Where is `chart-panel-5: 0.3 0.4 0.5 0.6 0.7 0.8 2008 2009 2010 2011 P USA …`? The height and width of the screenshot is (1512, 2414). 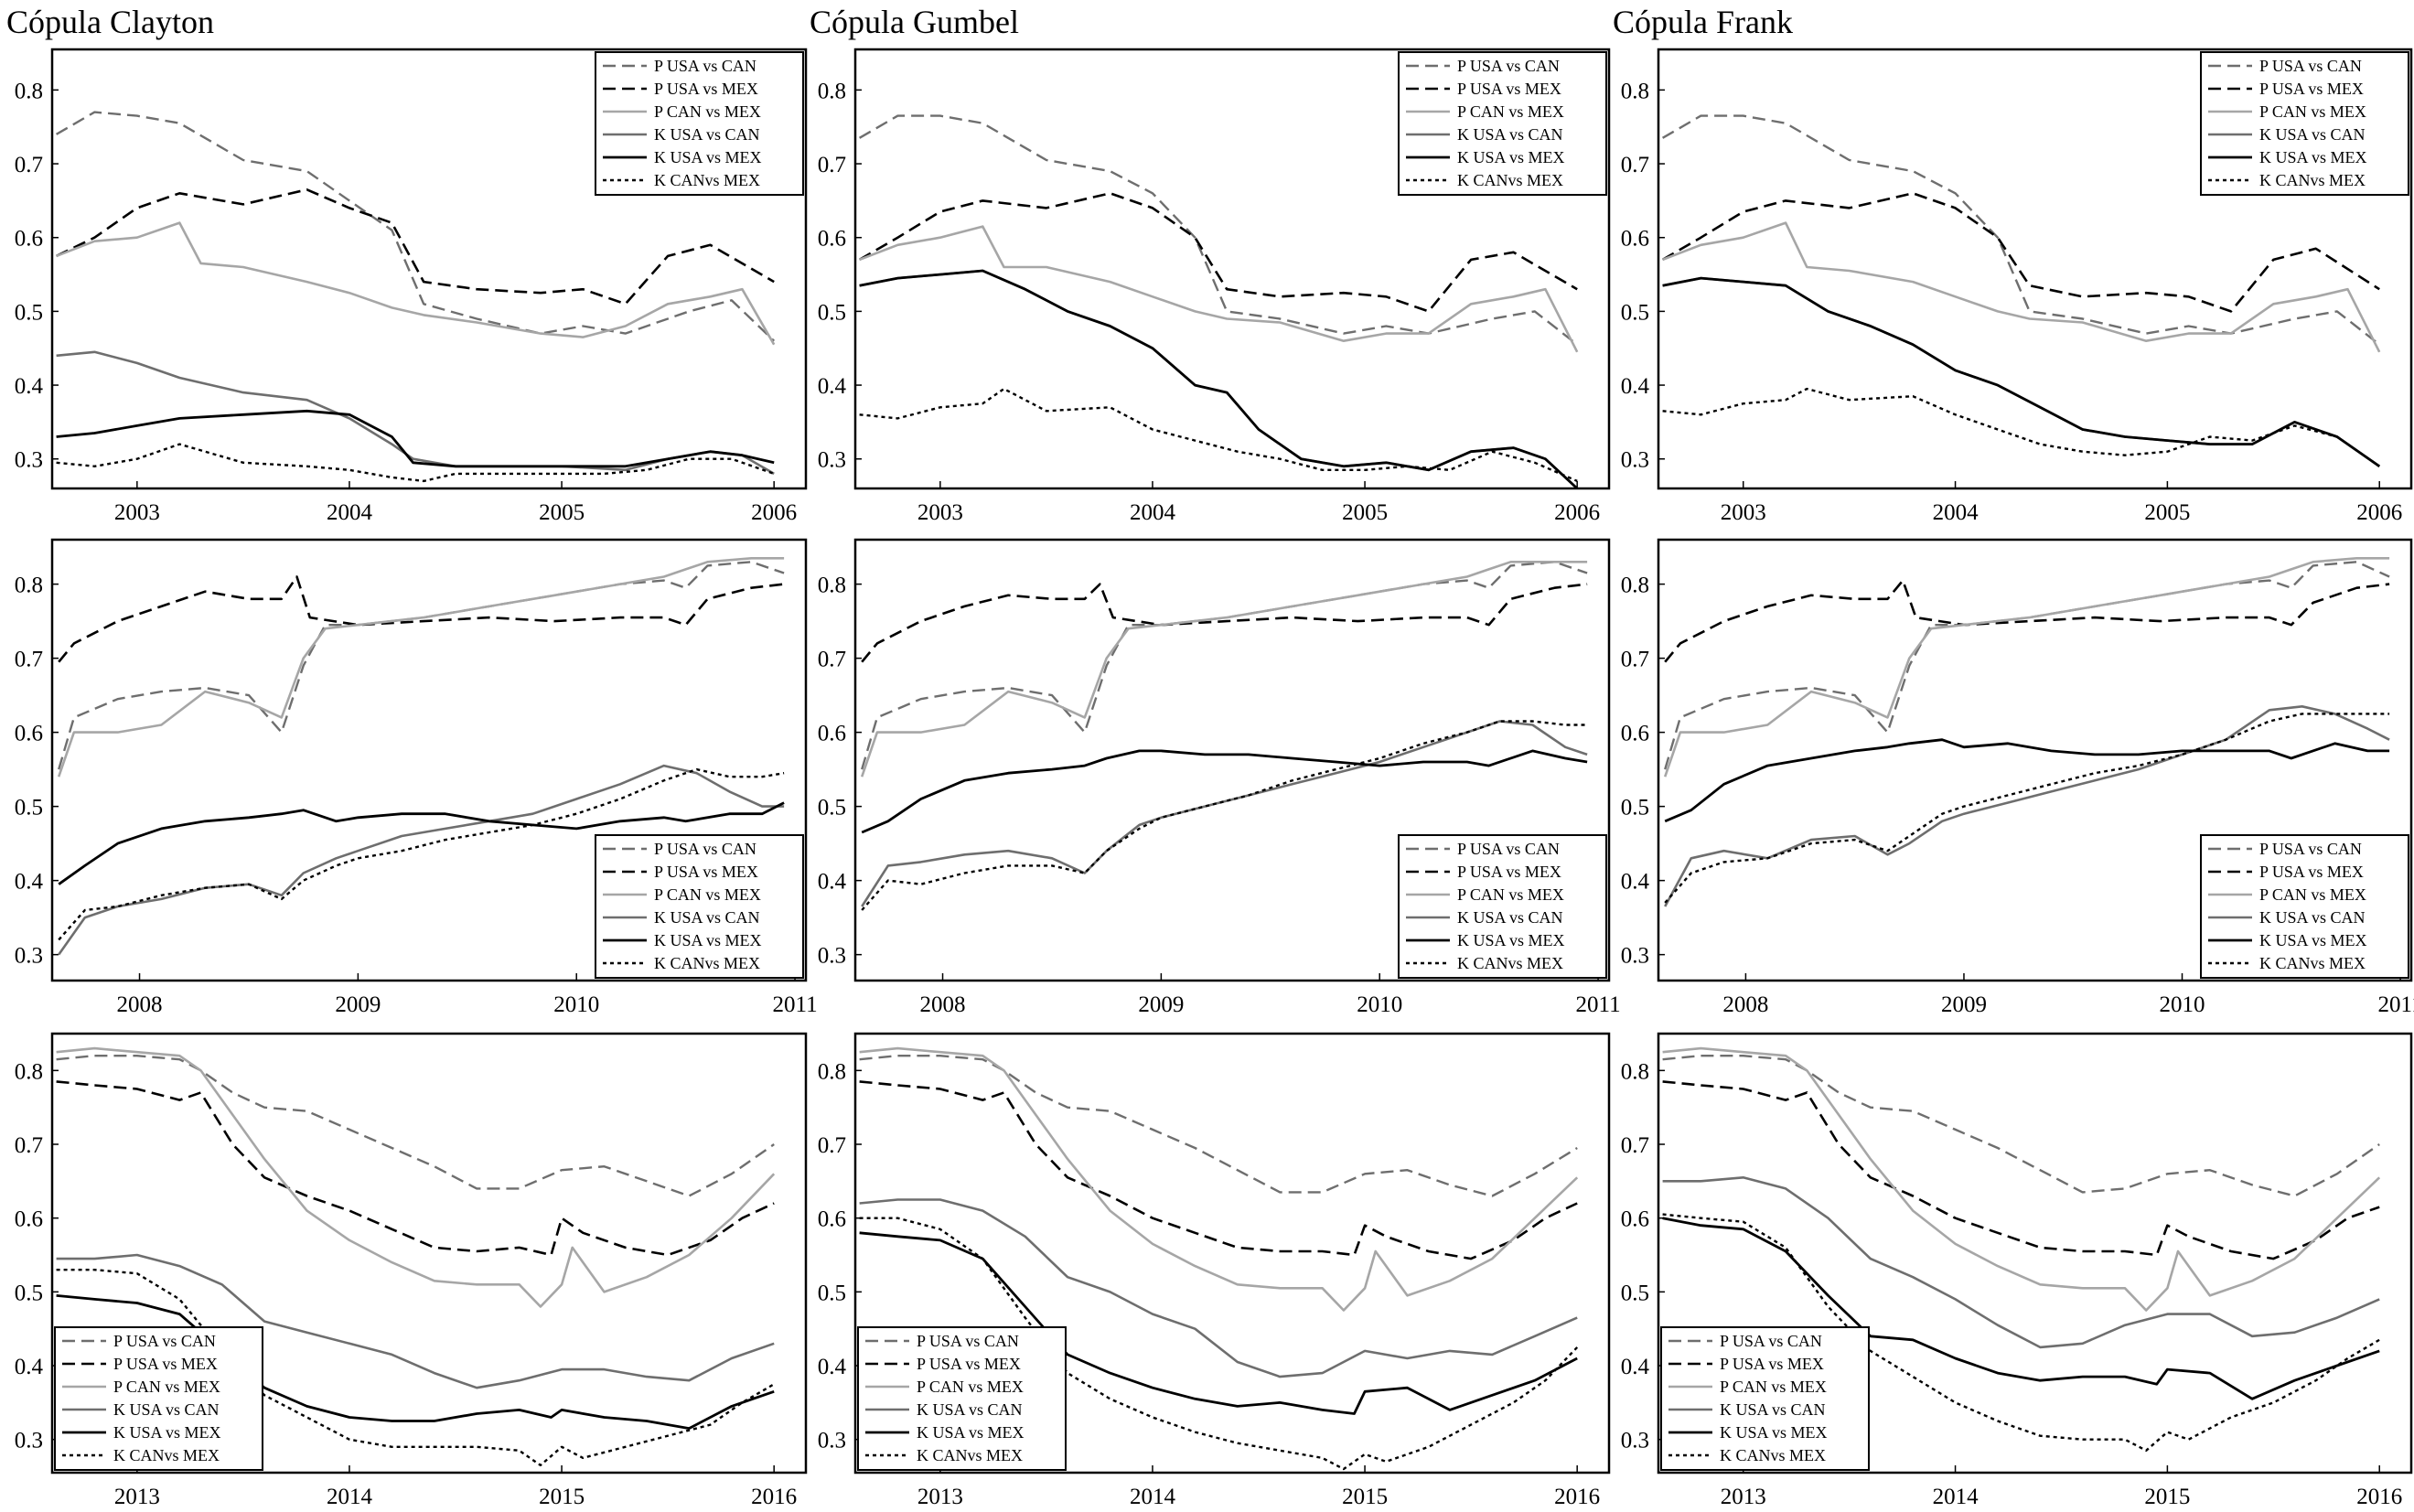 chart-panel-5: 0.3 0.4 0.5 0.6 0.7 0.8 2008 2009 2010 2011 P USA … is located at coordinates (1219, 777).